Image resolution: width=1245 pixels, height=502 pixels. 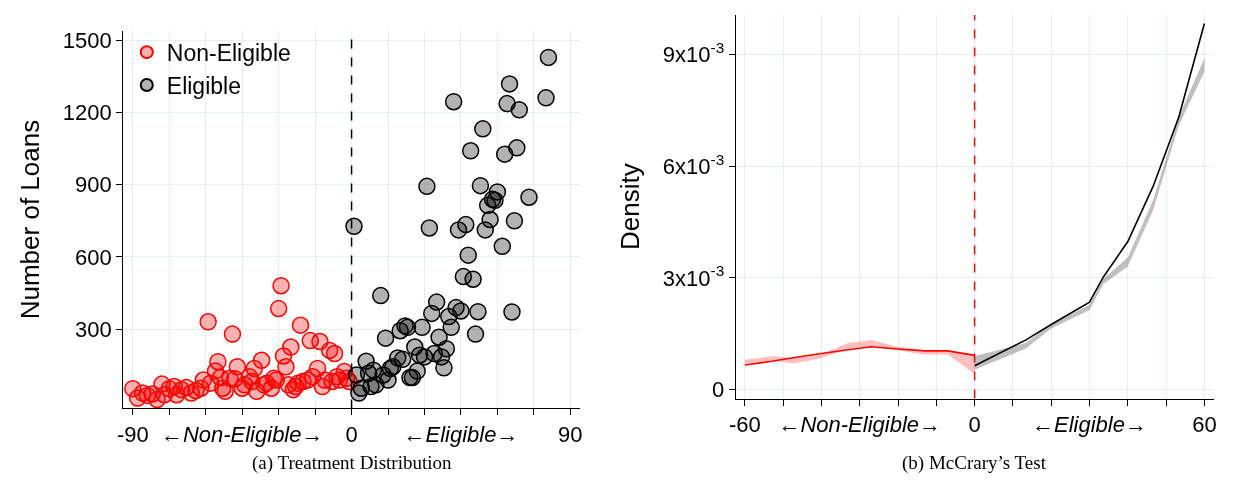 What do you see at coordinates (630, 207) in the screenshot?
I see `y-axis-title: Density` at bounding box center [630, 207].